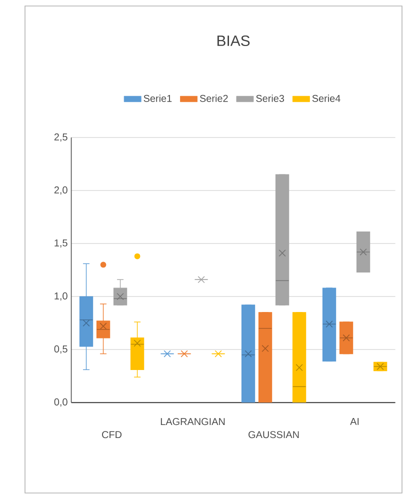  Describe the element at coordinates (273, 434) in the screenshot. I see `x-tick-label: GAUSSIAN` at that location.